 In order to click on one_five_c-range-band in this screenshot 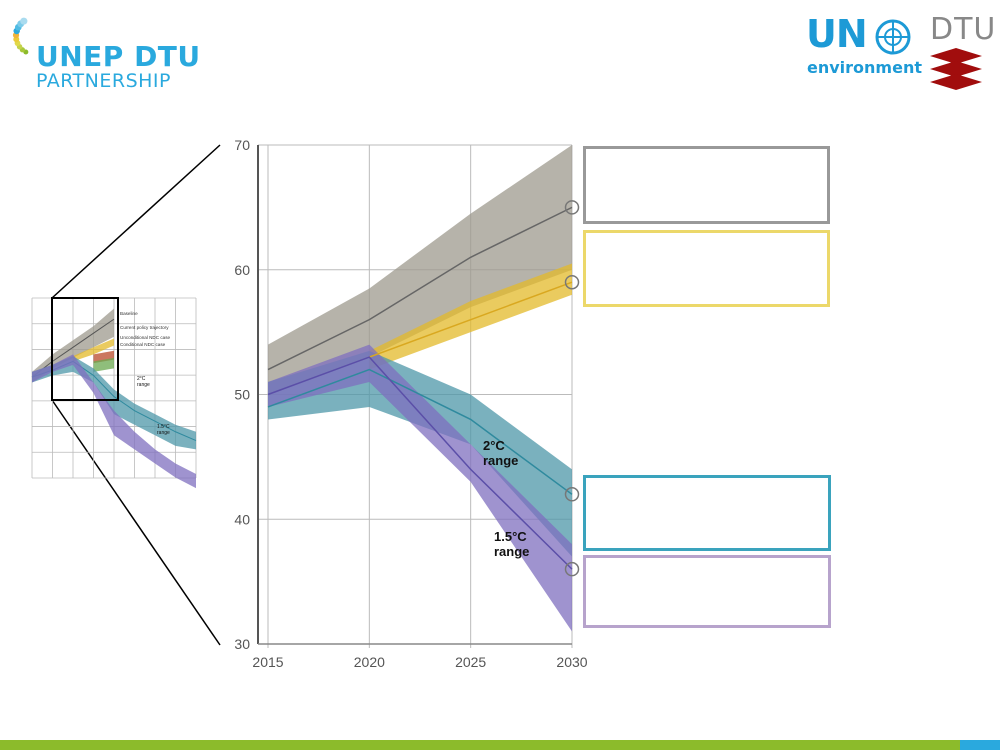, I will do `click(420, 488)`.